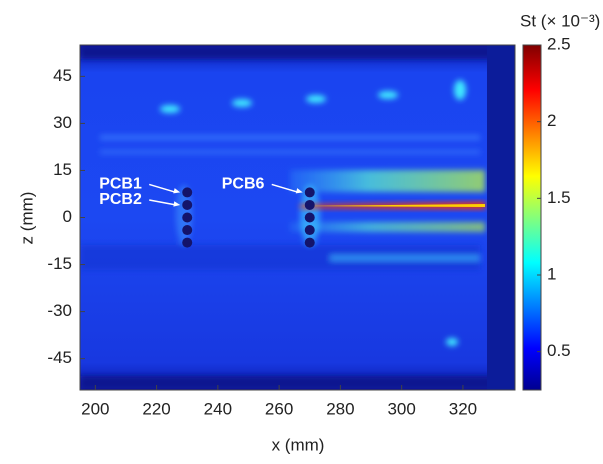 The image size is (603, 464). Describe the element at coordinates (279, 408) in the screenshot. I see `x-tick-label: 260` at that location.